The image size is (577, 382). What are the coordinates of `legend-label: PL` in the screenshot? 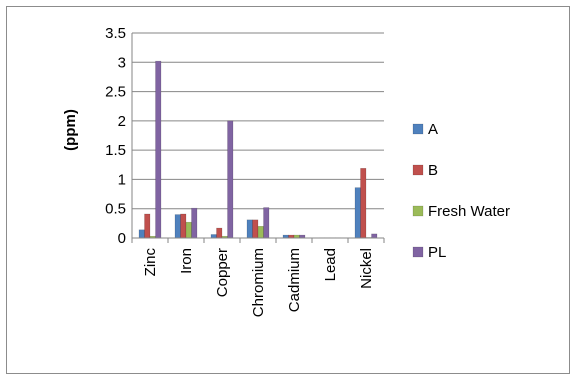 It's located at (437, 252).